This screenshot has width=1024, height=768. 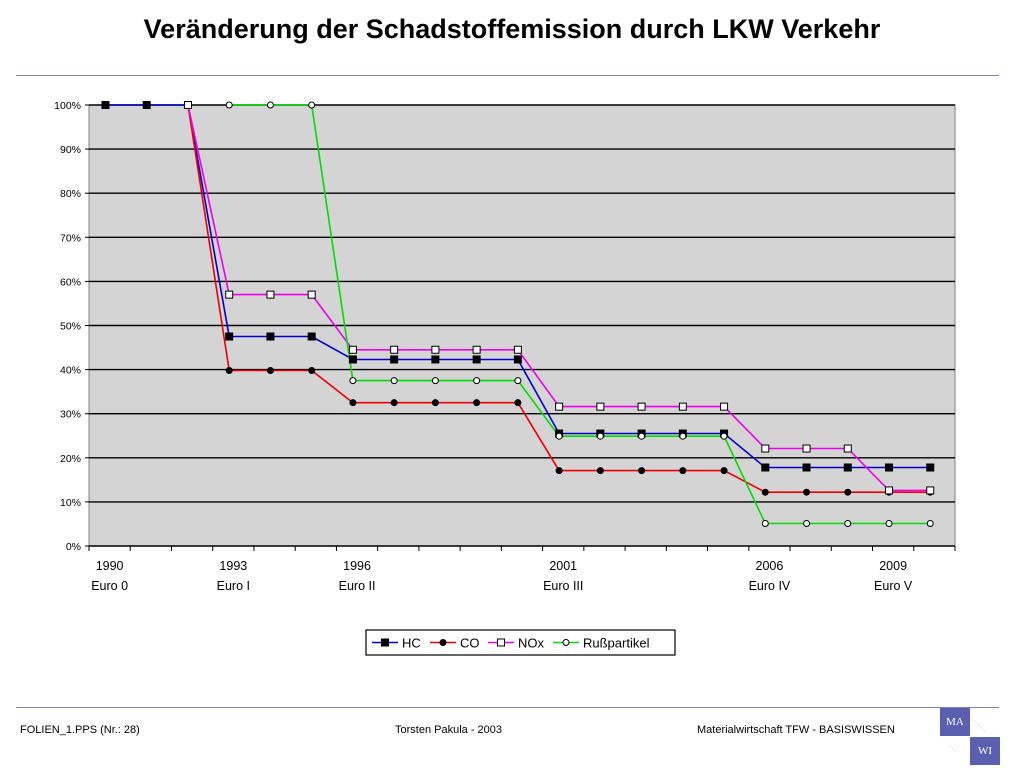 I want to click on legend-marker-nox, so click(x=501, y=642).